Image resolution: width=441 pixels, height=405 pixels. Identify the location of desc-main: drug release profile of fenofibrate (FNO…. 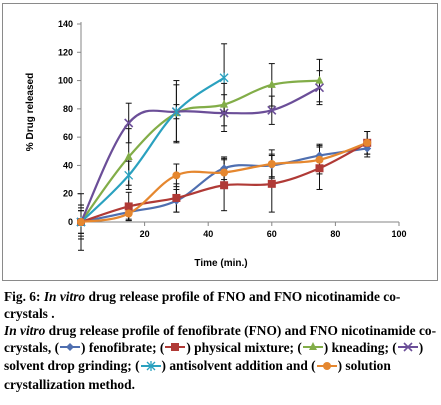
(220, 339).